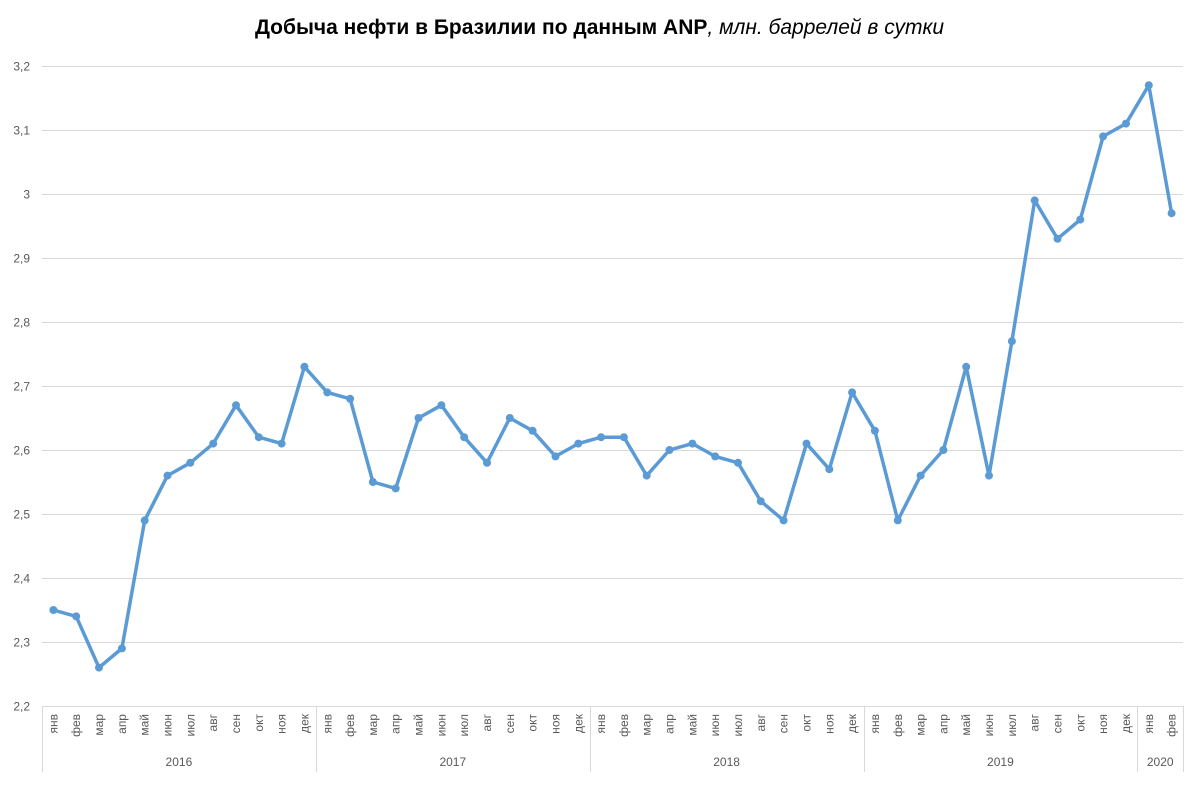 This screenshot has height=788, width=1199. What do you see at coordinates (726, 762) in the screenshot?
I see `x-tick-label-year: 2018` at bounding box center [726, 762].